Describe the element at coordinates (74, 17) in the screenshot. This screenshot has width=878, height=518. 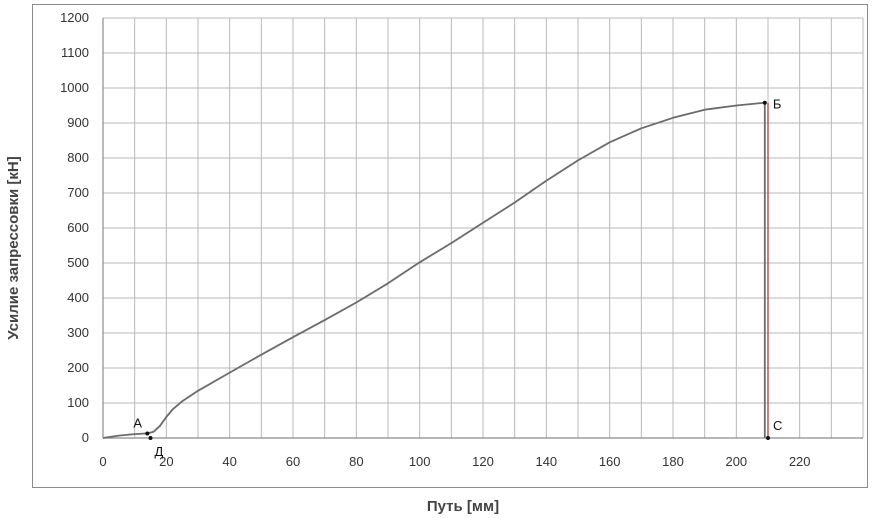
I see `y-tick-label: 1200` at that location.